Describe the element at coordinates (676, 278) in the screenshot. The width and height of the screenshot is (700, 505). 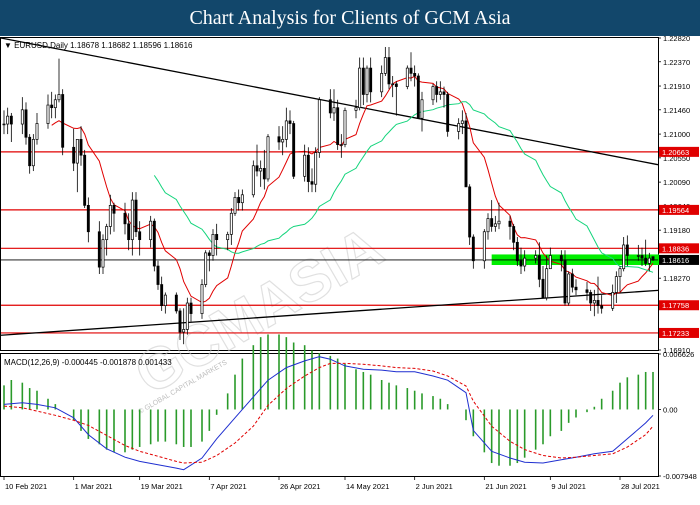
I see `price-tick-label: 1.18270` at that location.